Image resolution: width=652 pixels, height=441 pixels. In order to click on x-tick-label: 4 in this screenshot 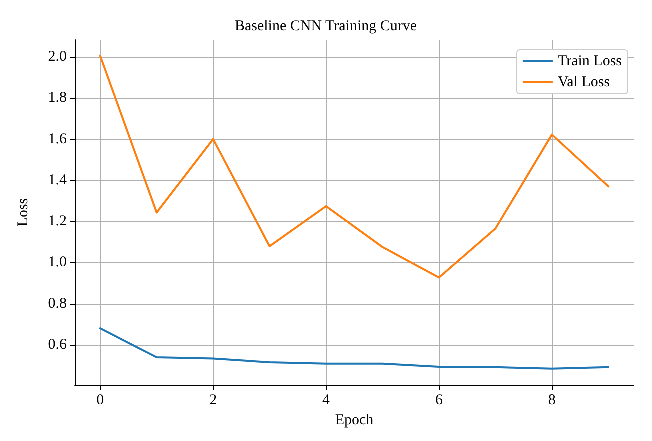, I will do `click(326, 400)`.